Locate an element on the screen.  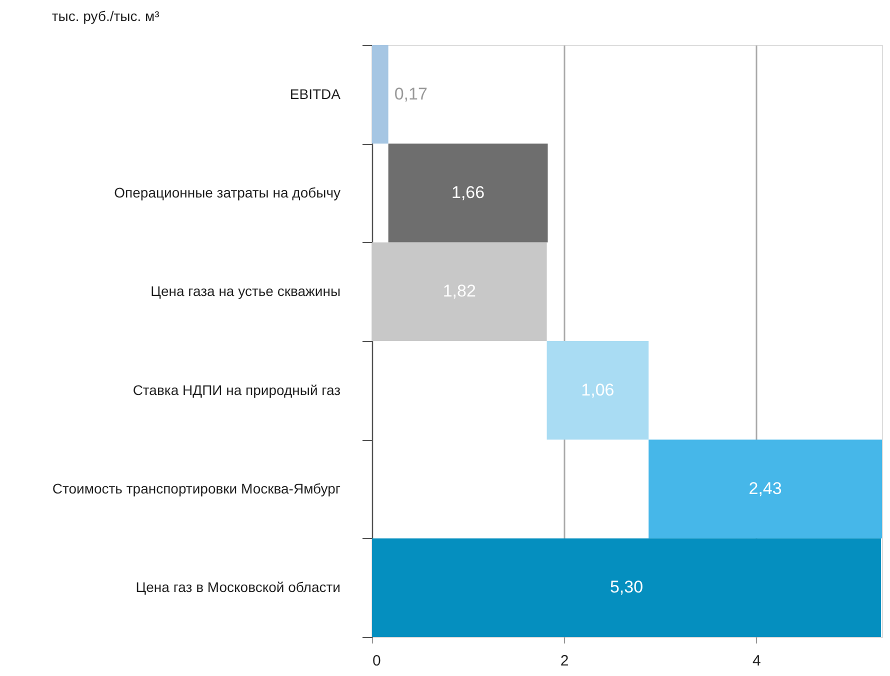
y-tick-label: Цена газа на устье скважины is located at coordinates (245, 291).